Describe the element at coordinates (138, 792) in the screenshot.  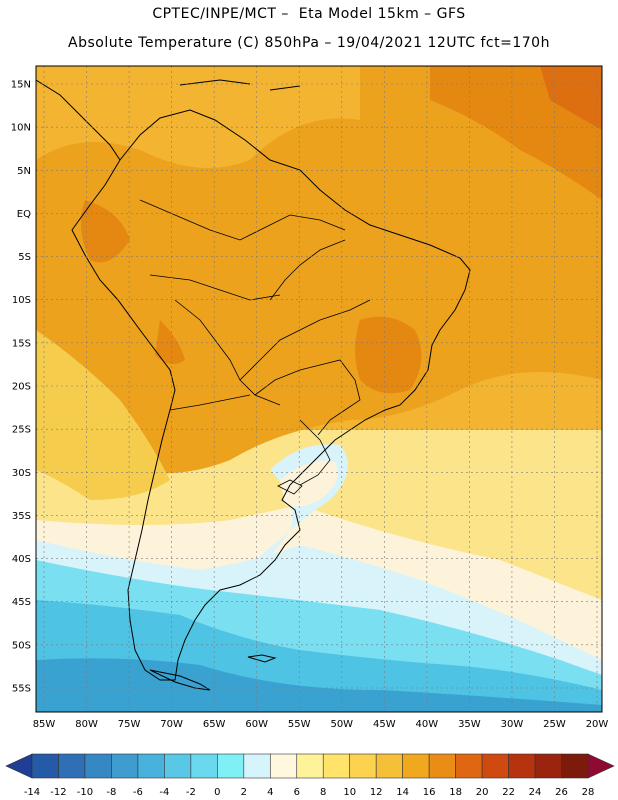
I see `legend-label: -6` at that location.